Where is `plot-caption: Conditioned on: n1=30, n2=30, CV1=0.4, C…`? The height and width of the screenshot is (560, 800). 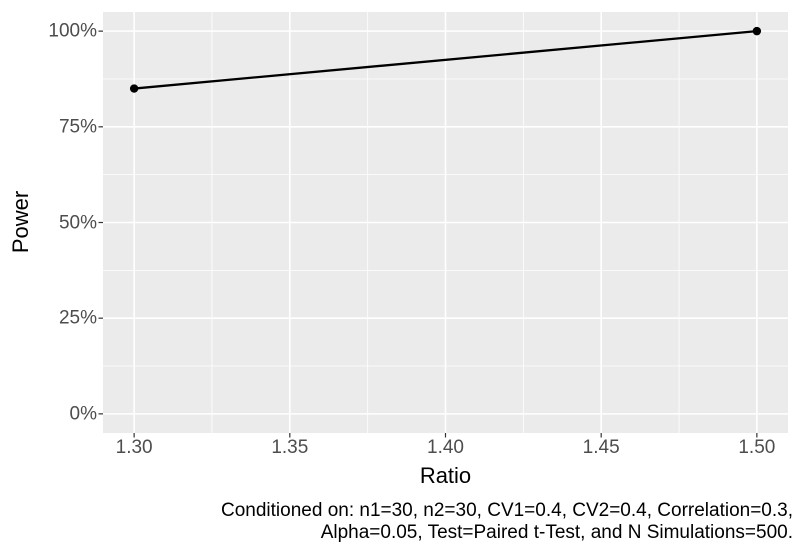 plot-caption: Conditioned on: n1=30, n2=30, CV1=0.4, C… is located at coordinates (507, 522).